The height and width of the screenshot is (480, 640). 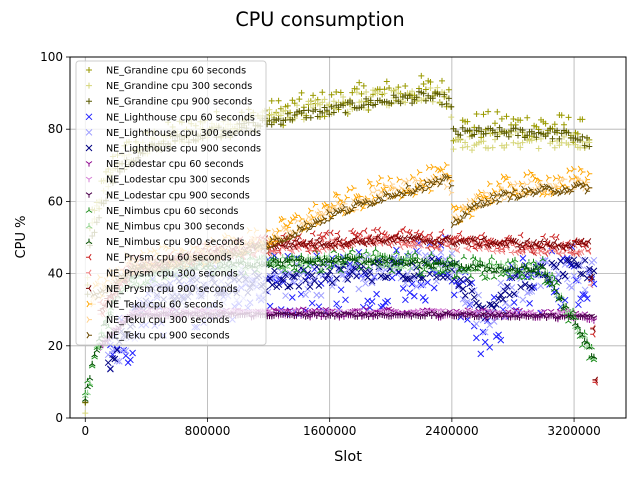 I want to click on legend-item: NE_Nimbus cpu 60 seconds, so click(x=161, y=211).